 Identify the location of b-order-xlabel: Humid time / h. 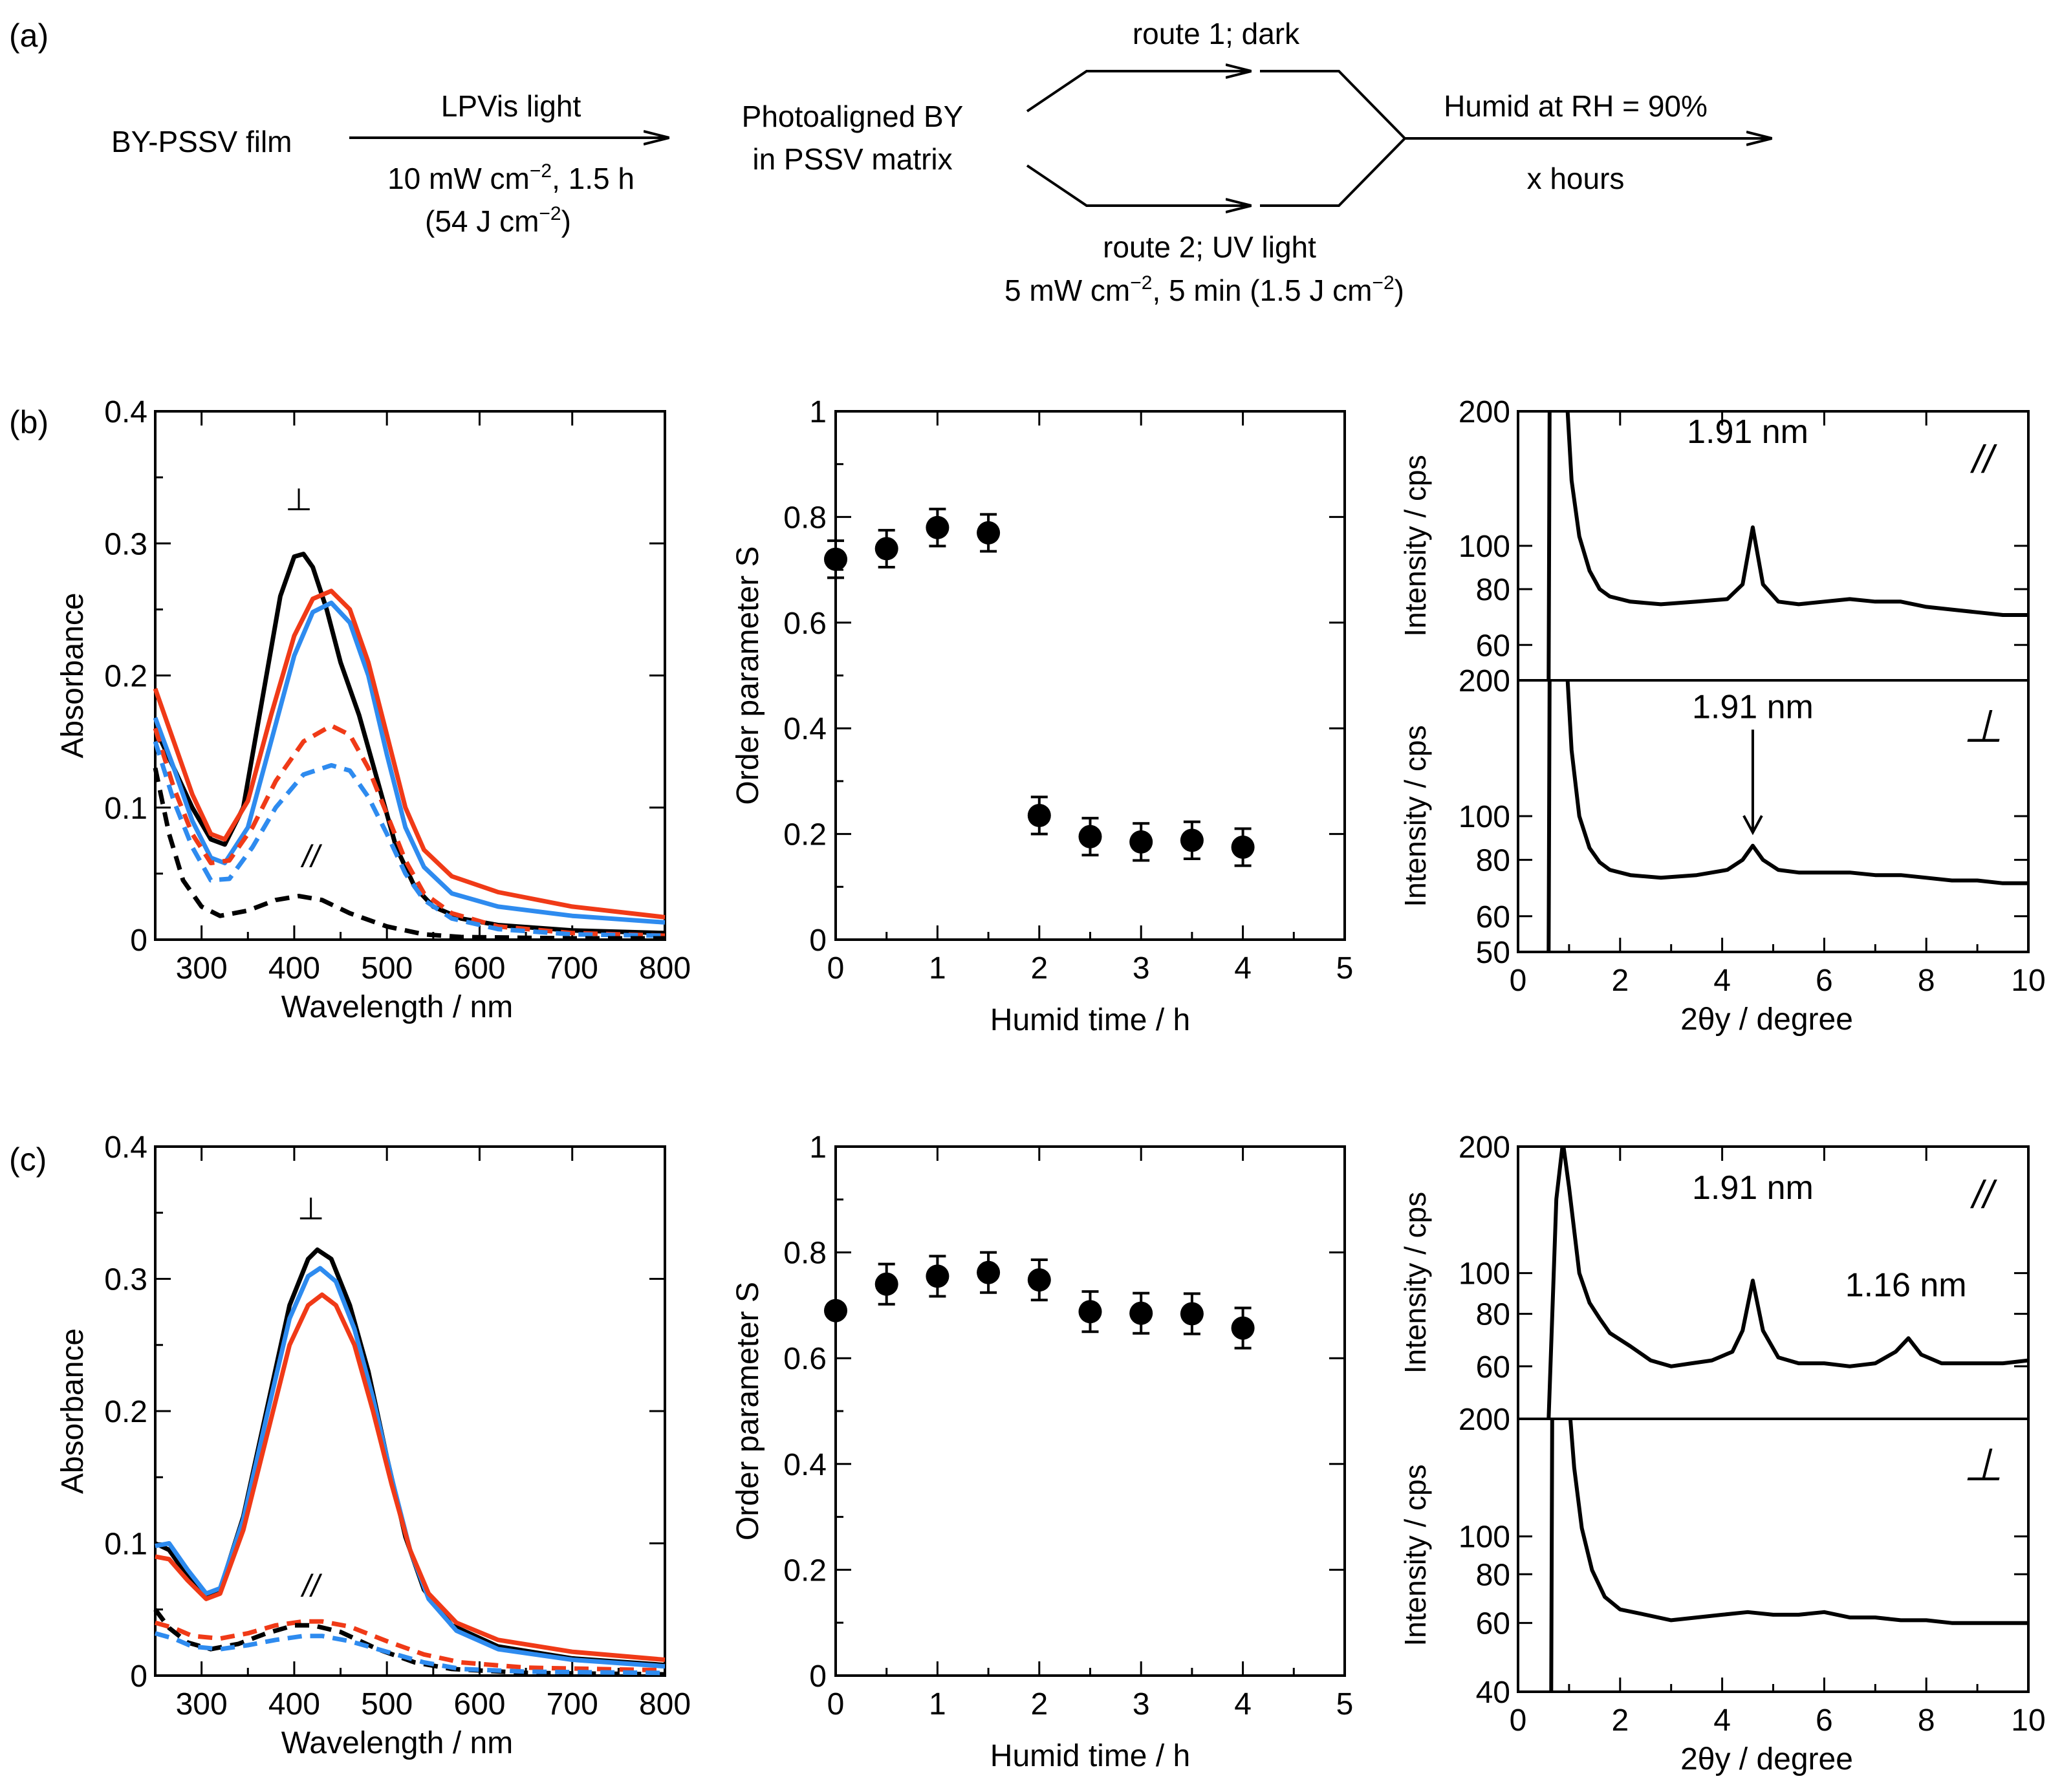
(1090, 1020).